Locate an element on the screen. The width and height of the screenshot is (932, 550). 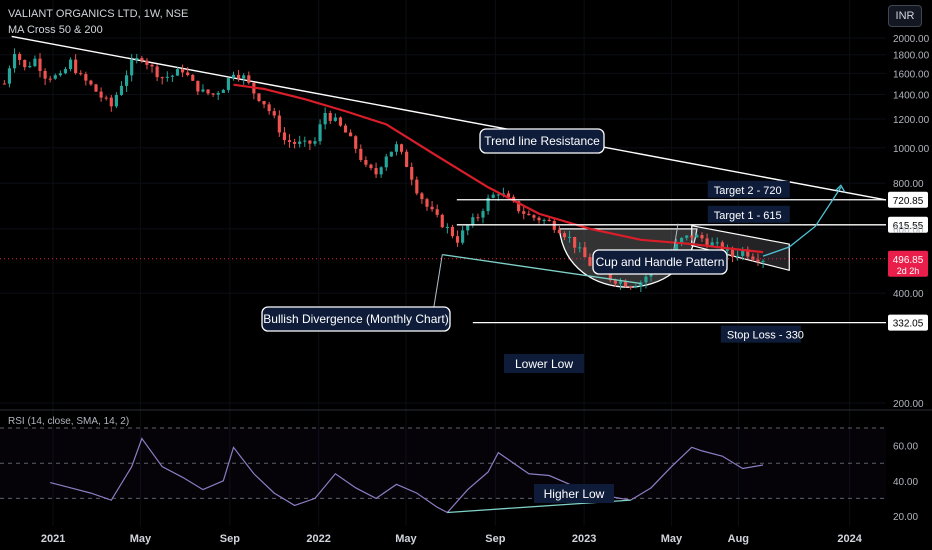
level-price-tag-bg is located at coordinates (908, 322).